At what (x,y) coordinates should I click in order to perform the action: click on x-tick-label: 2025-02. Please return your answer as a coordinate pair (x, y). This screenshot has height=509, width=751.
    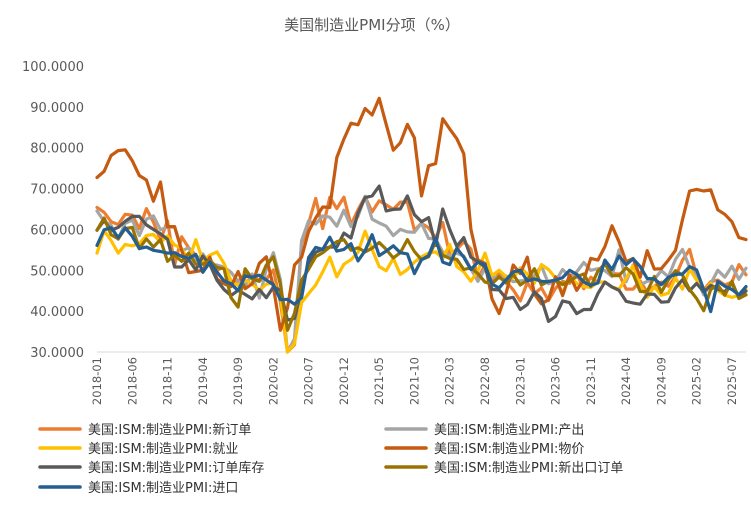
    Looking at the image, I should click on (697, 381).